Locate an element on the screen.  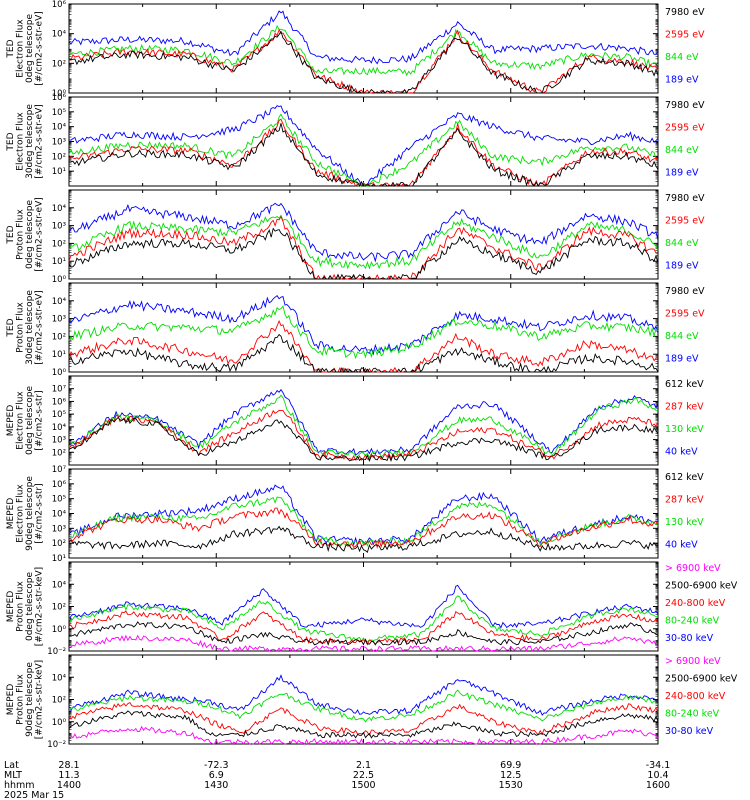
lat-value: -34.1 is located at coordinates (658, 765).